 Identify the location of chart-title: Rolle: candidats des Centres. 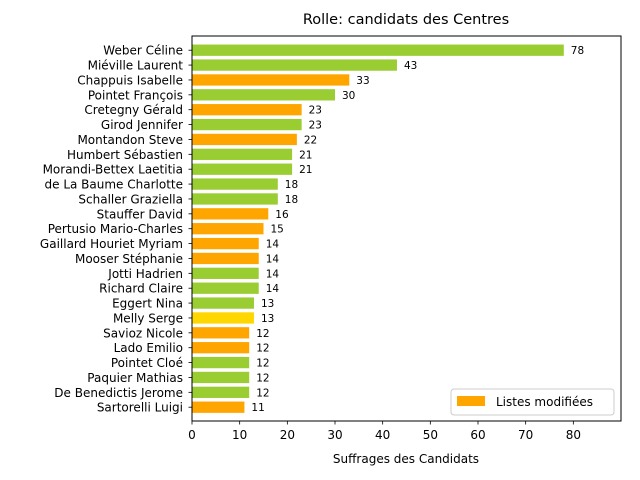
(406, 20).